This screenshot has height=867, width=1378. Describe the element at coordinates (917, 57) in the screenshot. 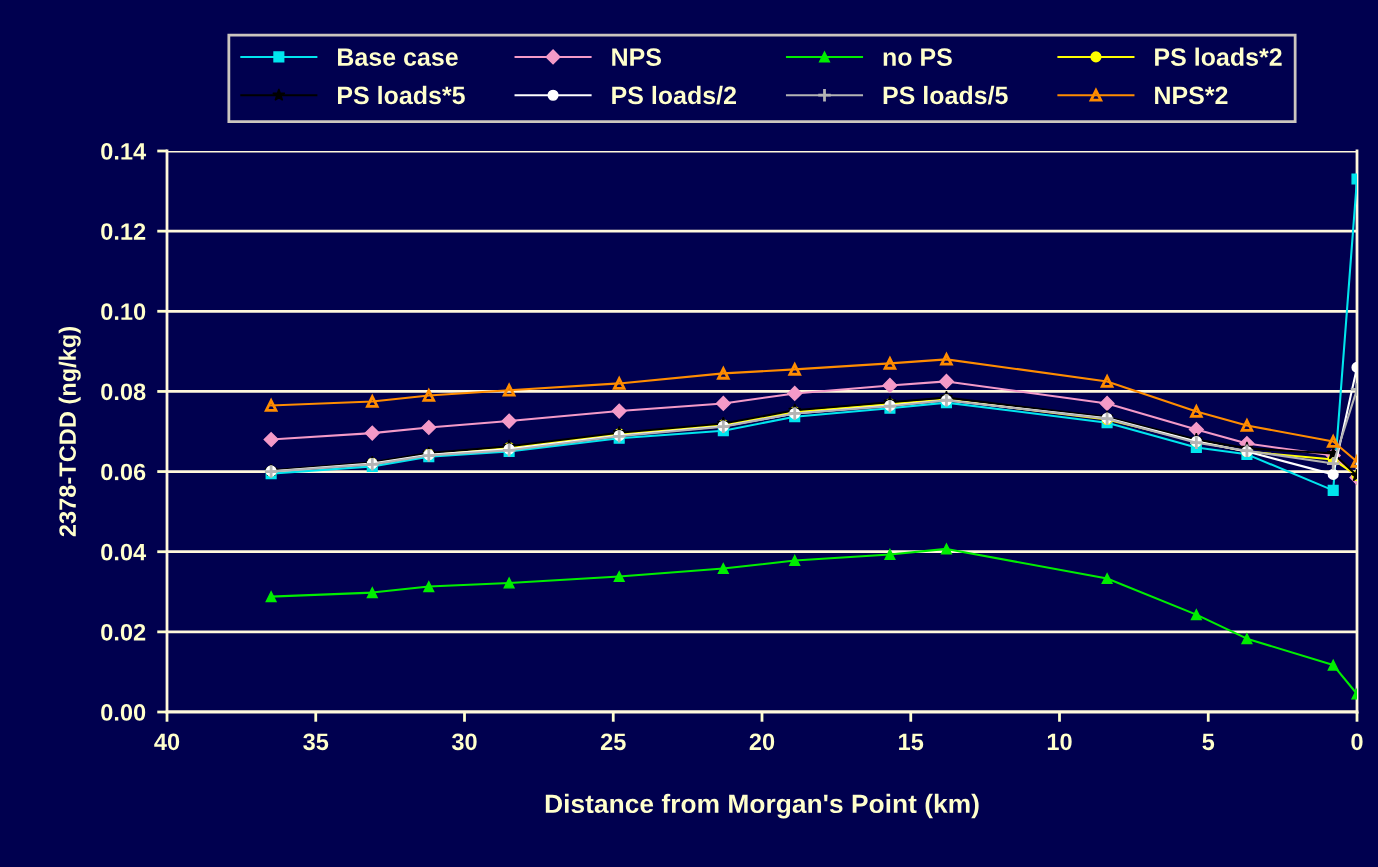

I see `legend-label: no PS` at that location.